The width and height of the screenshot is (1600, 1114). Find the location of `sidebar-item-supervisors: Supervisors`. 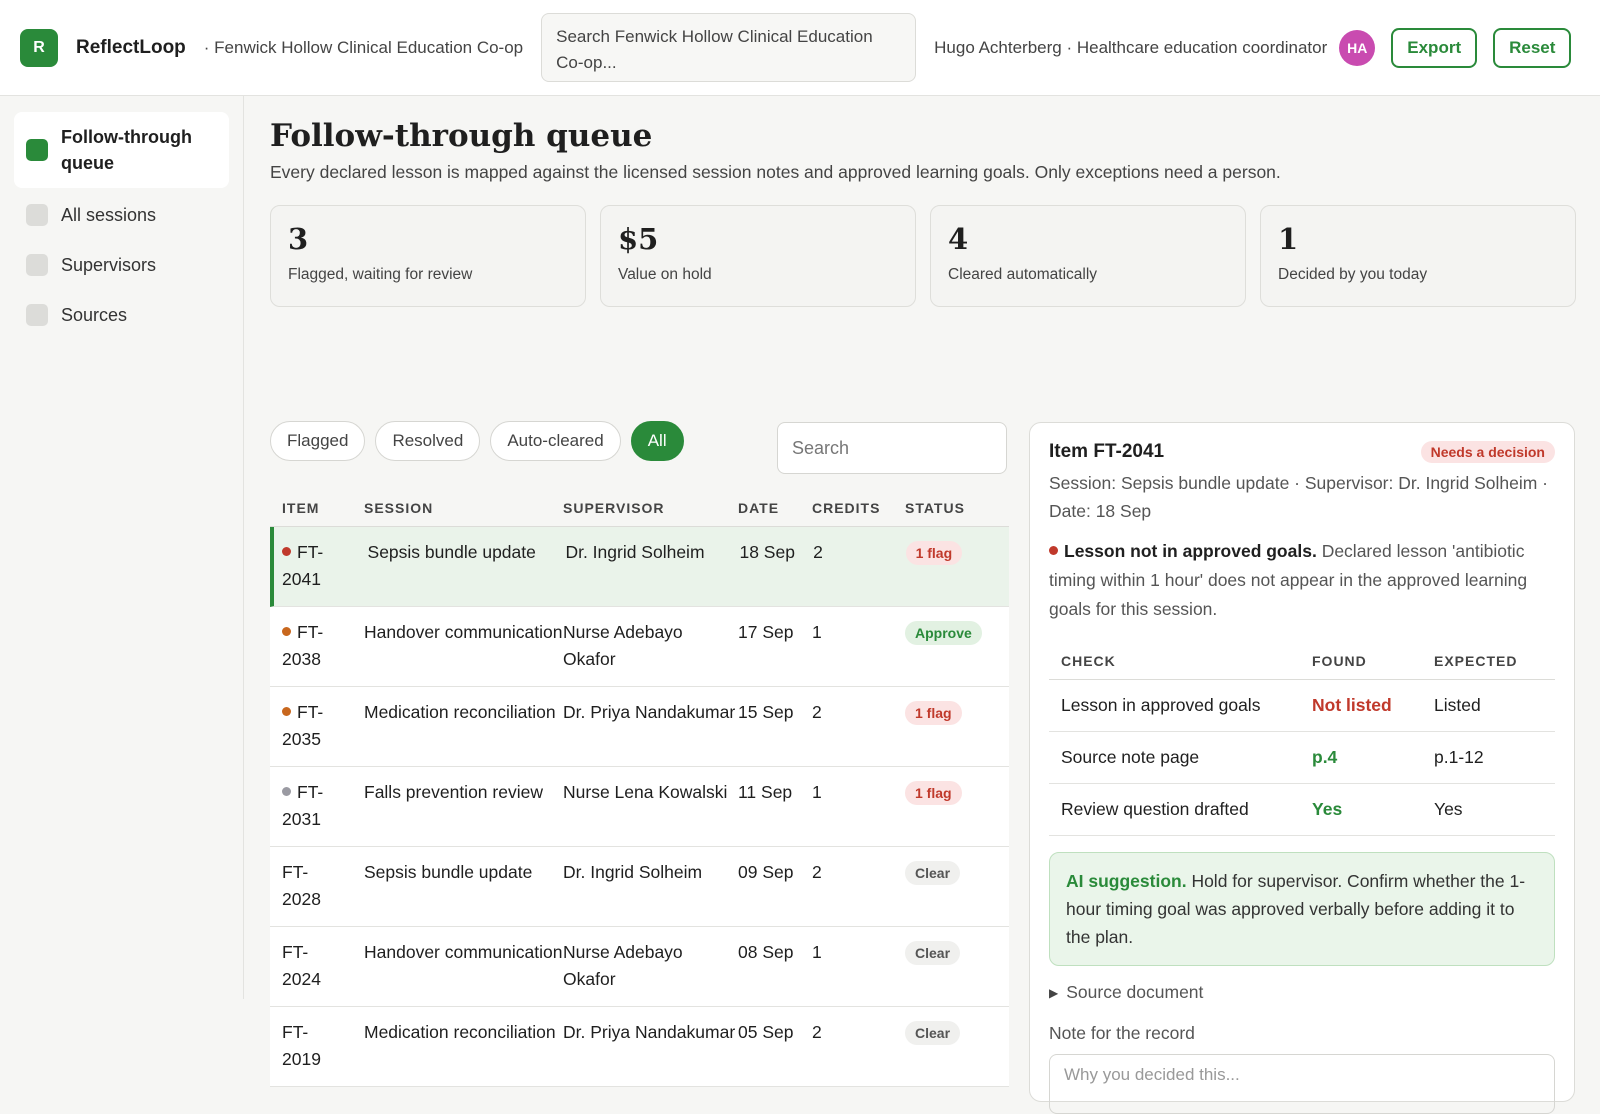

sidebar-item-supervisors: Supervisors is located at coordinates (121, 265).